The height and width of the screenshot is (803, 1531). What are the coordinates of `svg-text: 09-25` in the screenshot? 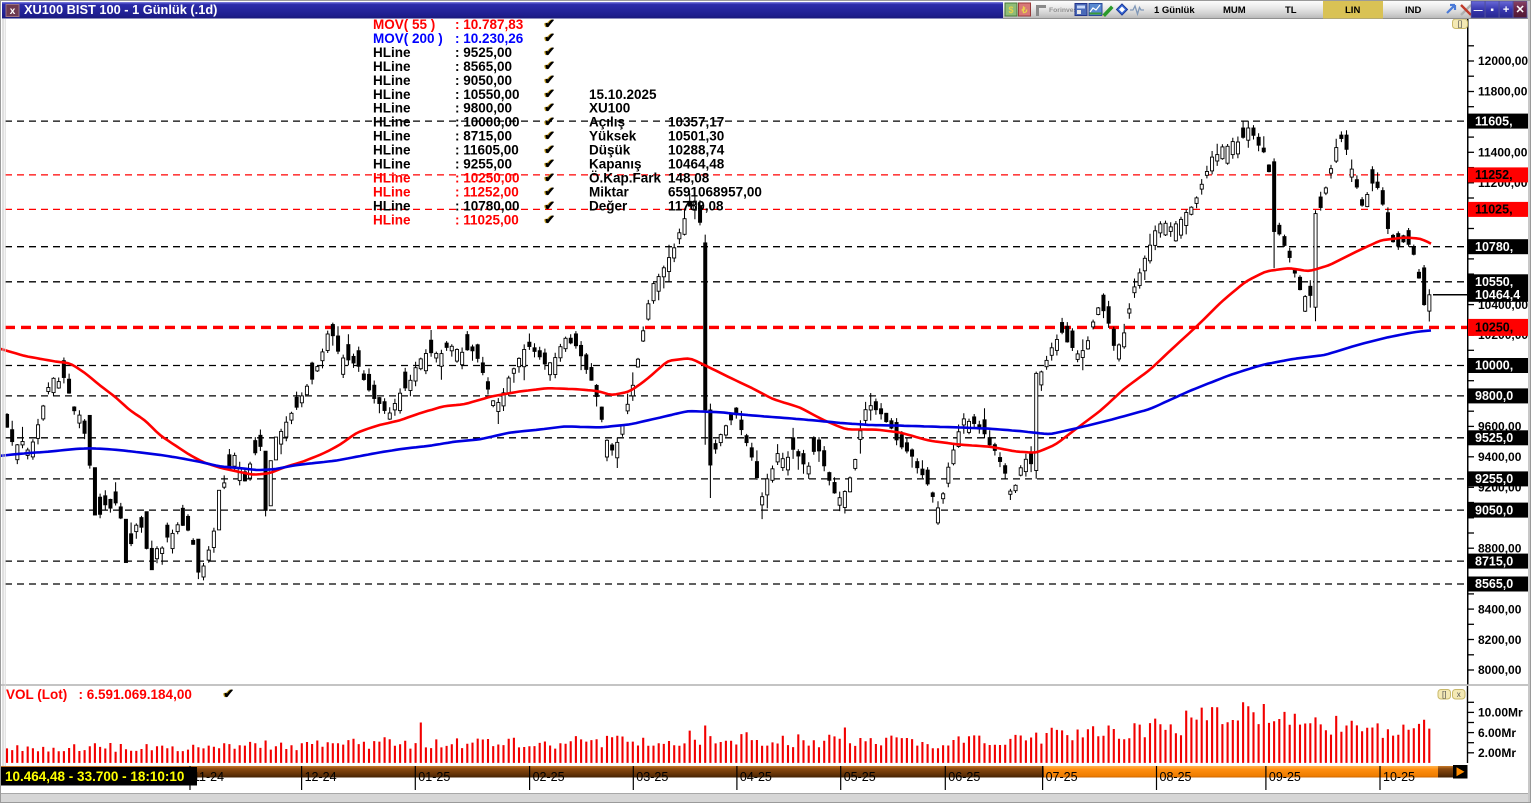 It's located at (1285, 777).